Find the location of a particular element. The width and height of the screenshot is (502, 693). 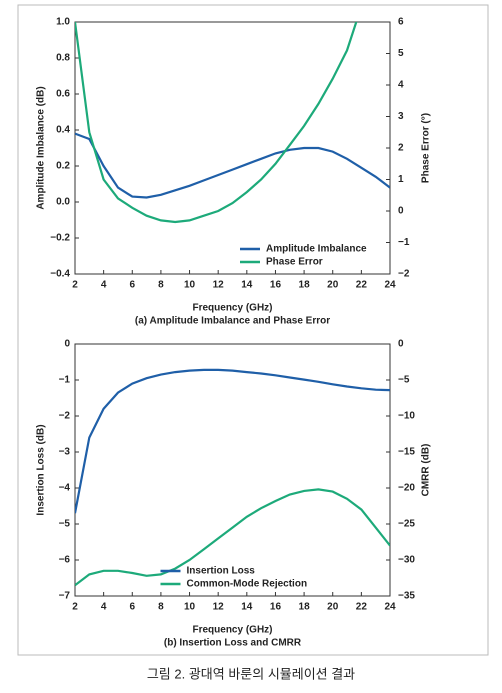

y-axis-title: Insertion Loss (dB) is located at coordinates (41, 469).